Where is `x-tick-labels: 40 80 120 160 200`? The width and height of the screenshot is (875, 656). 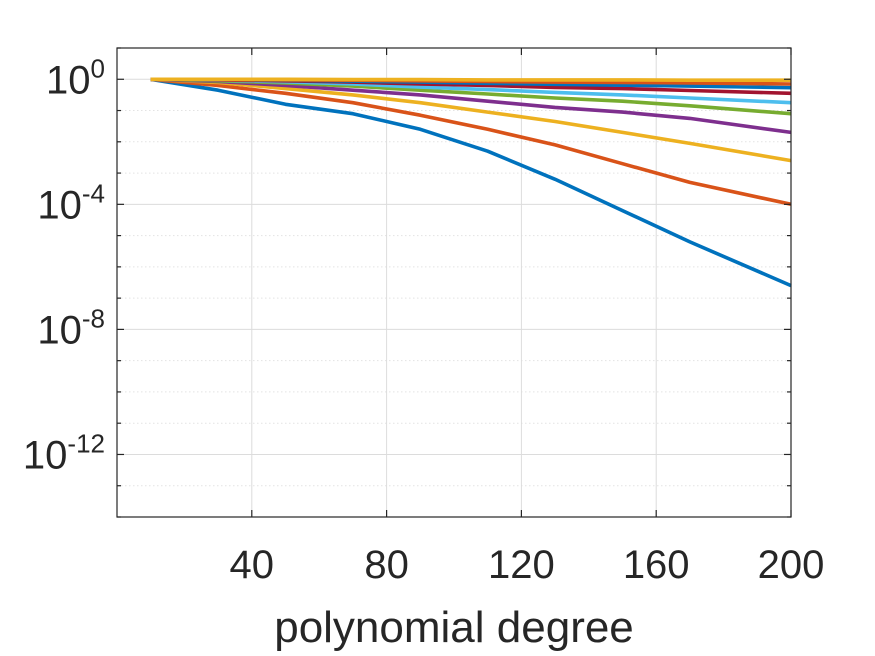 x-tick-labels: 40 80 120 160 200 is located at coordinates (527, 565).